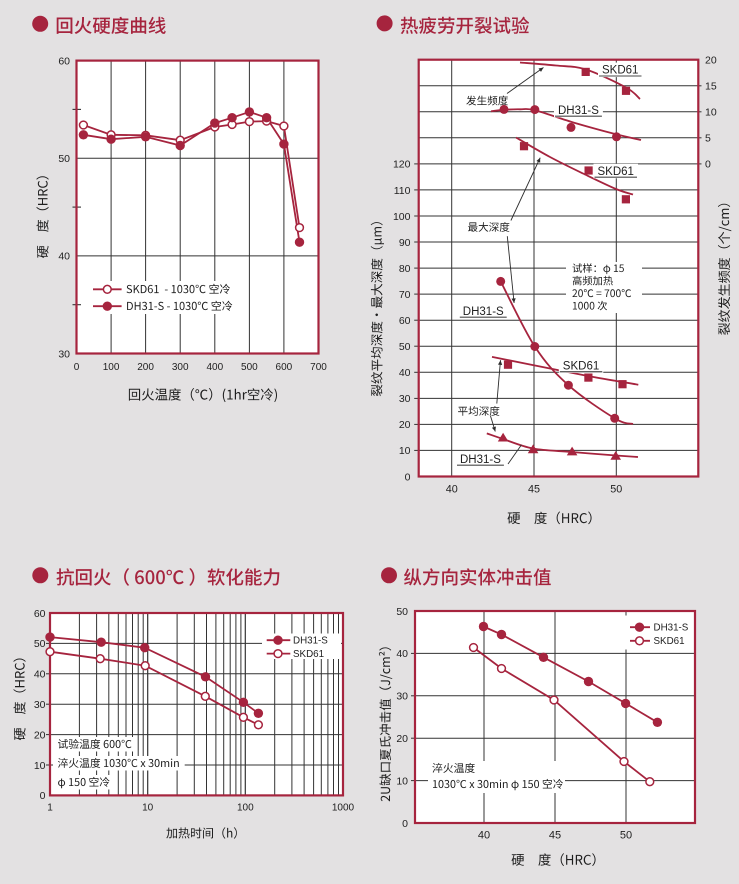 Image resolution: width=739 pixels, height=884 pixels. Describe the element at coordinates (284, 367) in the screenshot. I see `svg-text: 600` at that location.